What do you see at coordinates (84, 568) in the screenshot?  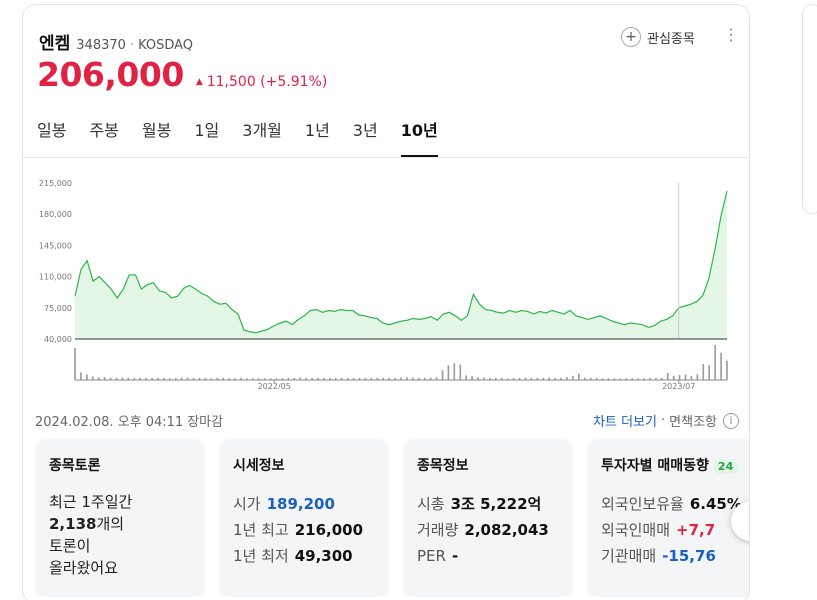 I see `discussion-line4: 올라왔어요` at bounding box center [84, 568].